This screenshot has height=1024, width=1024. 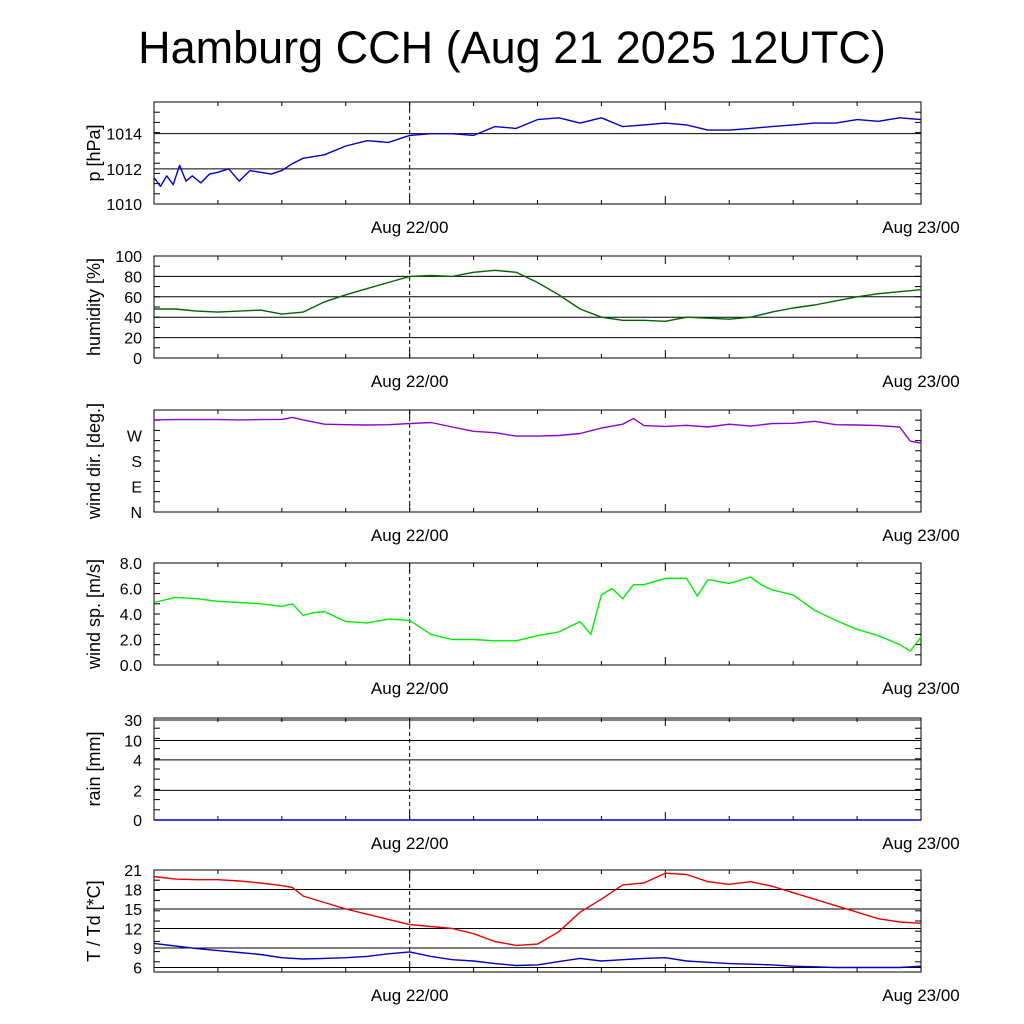 I want to click on temperature-ytick-label: 18, so click(x=133, y=890).